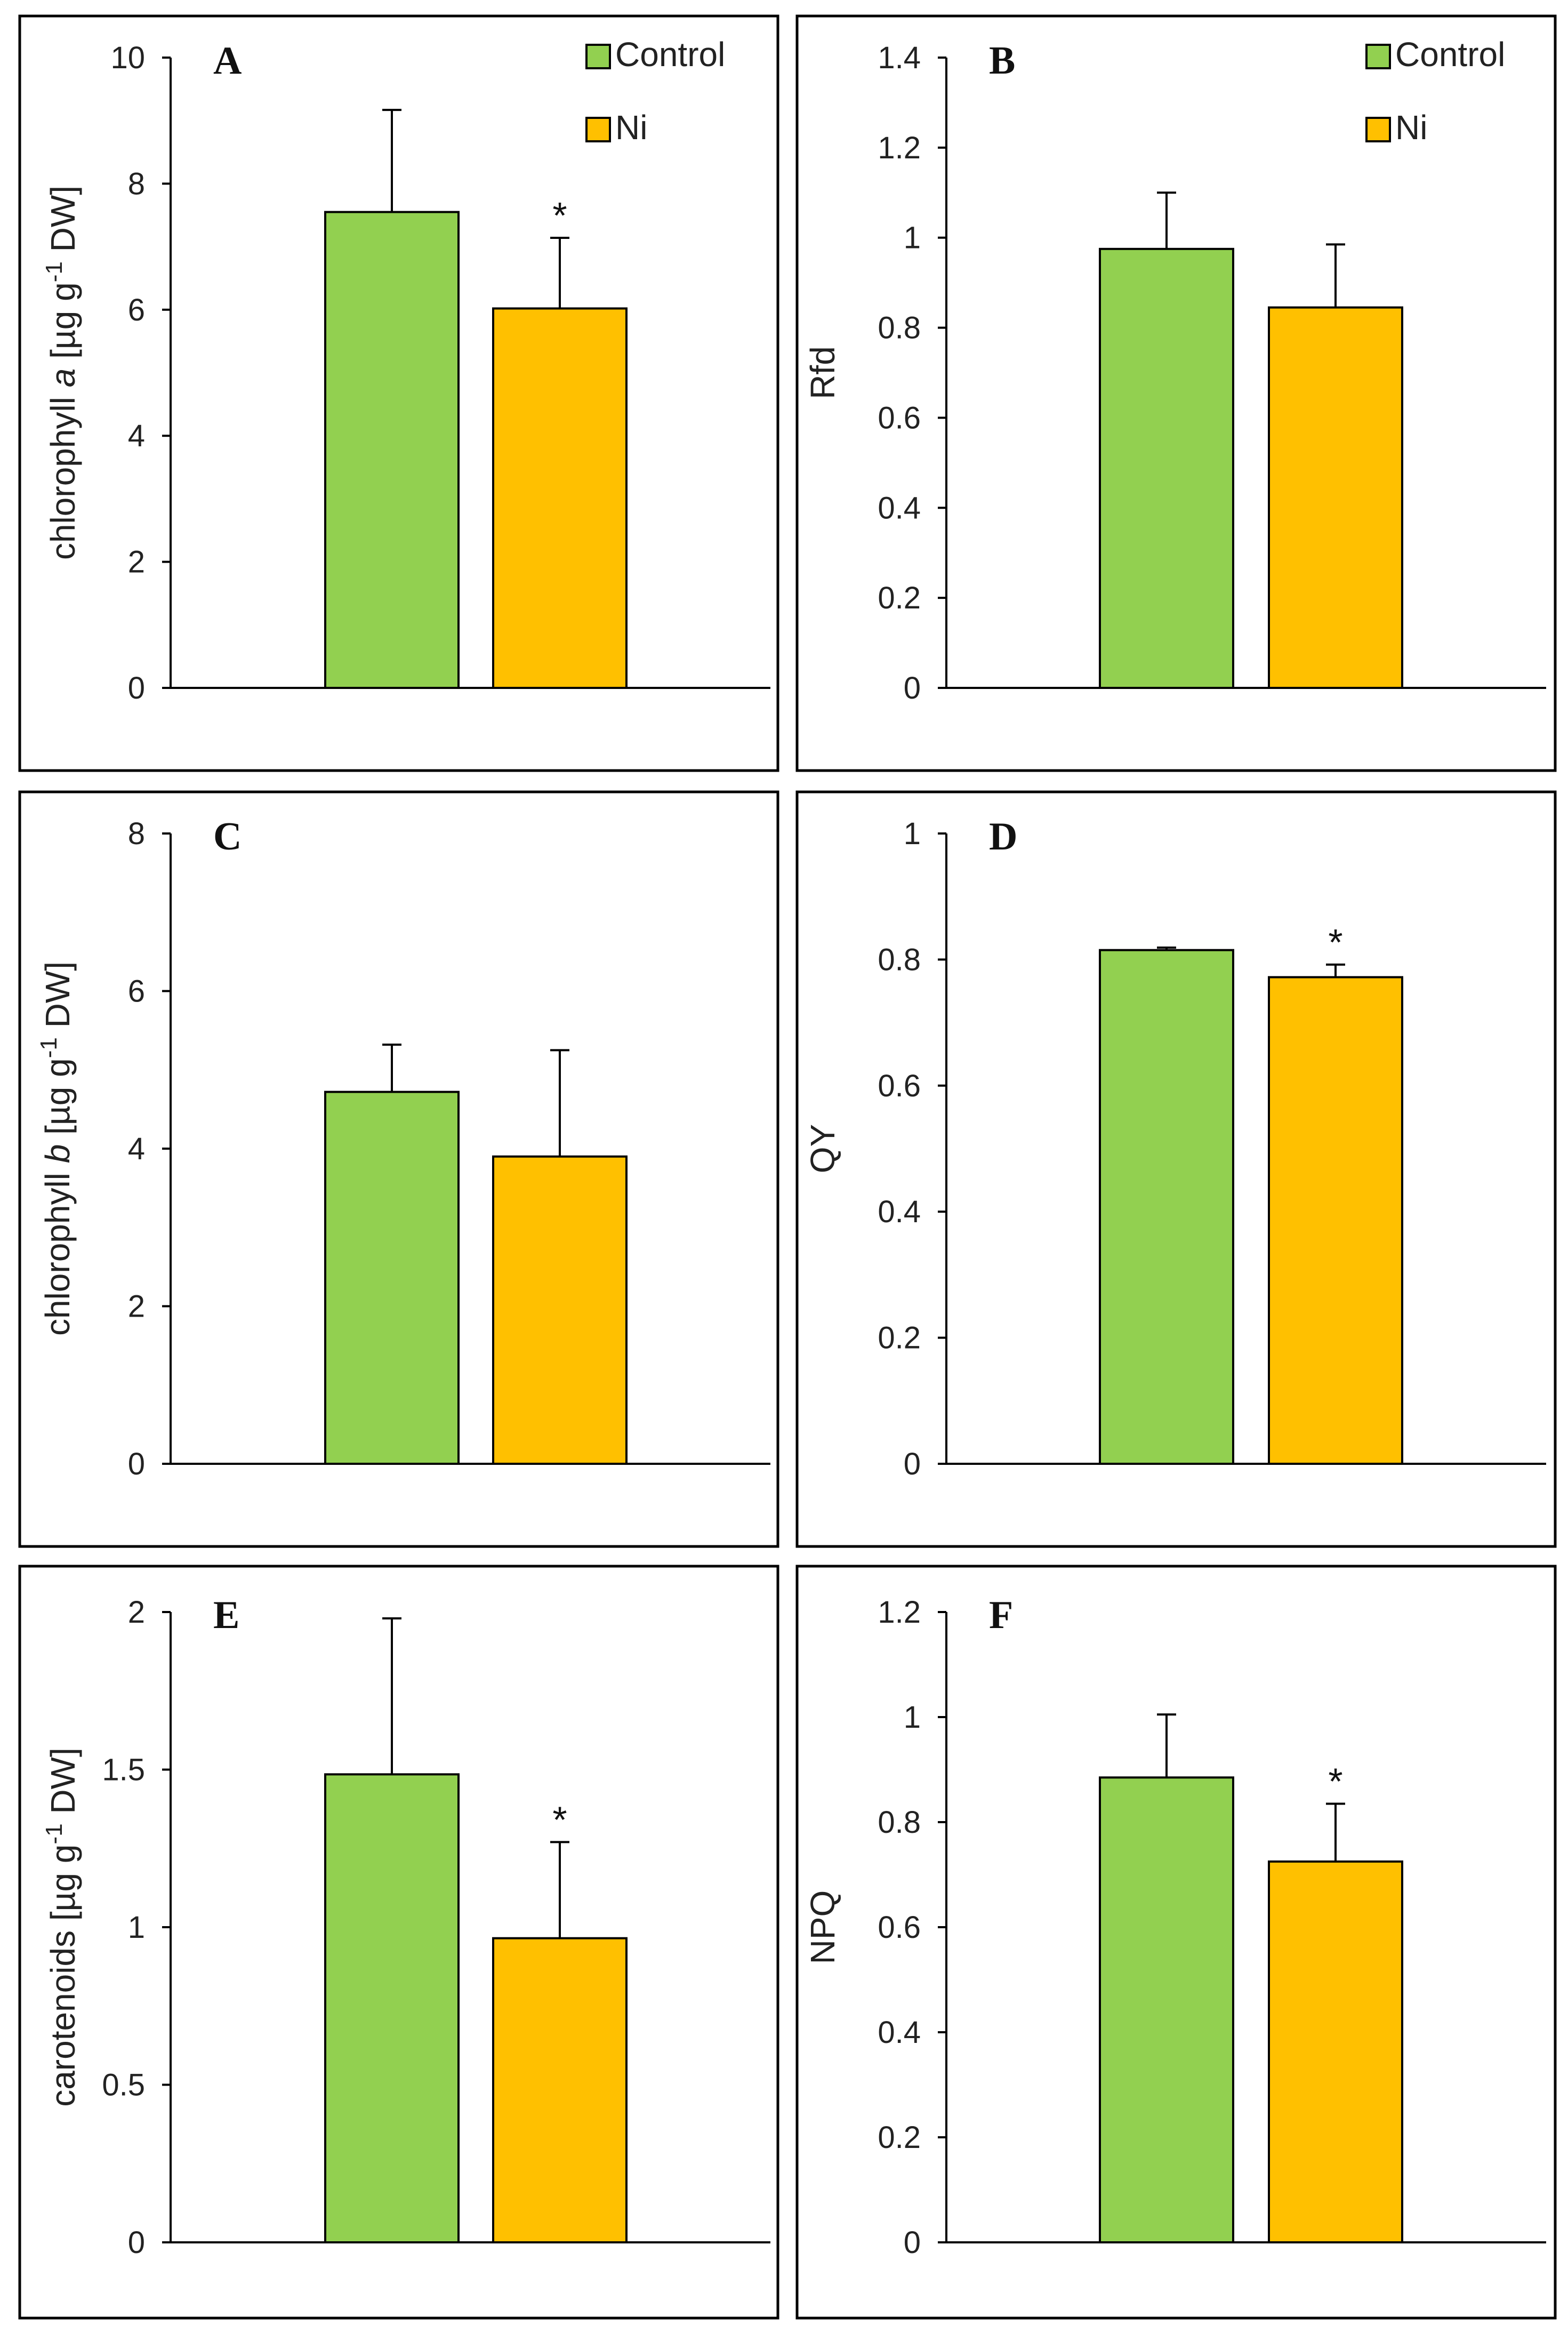 The width and height of the screenshot is (1568, 2333). What do you see at coordinates (123, 1770) in the screenshot?
I see `y-tick-label: 1.5` at bounding box center [123, 1770].